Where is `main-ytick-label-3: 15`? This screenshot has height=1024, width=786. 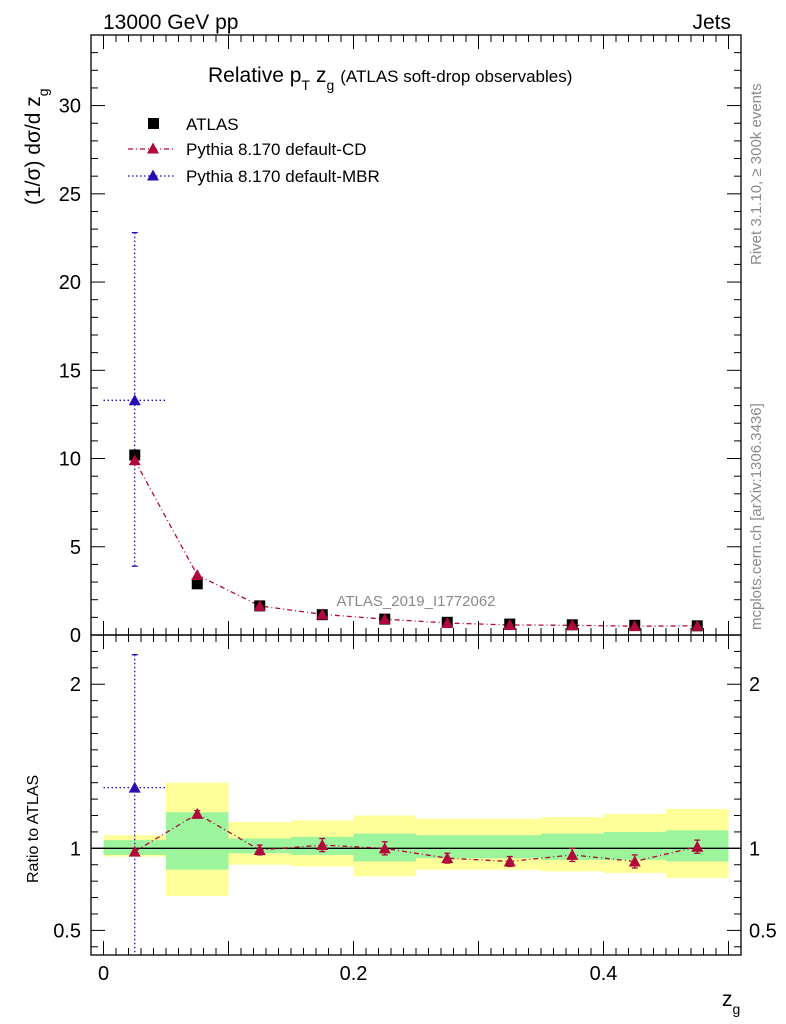 main-ytick-label-3: 15 is located at coordinates (70, 371).